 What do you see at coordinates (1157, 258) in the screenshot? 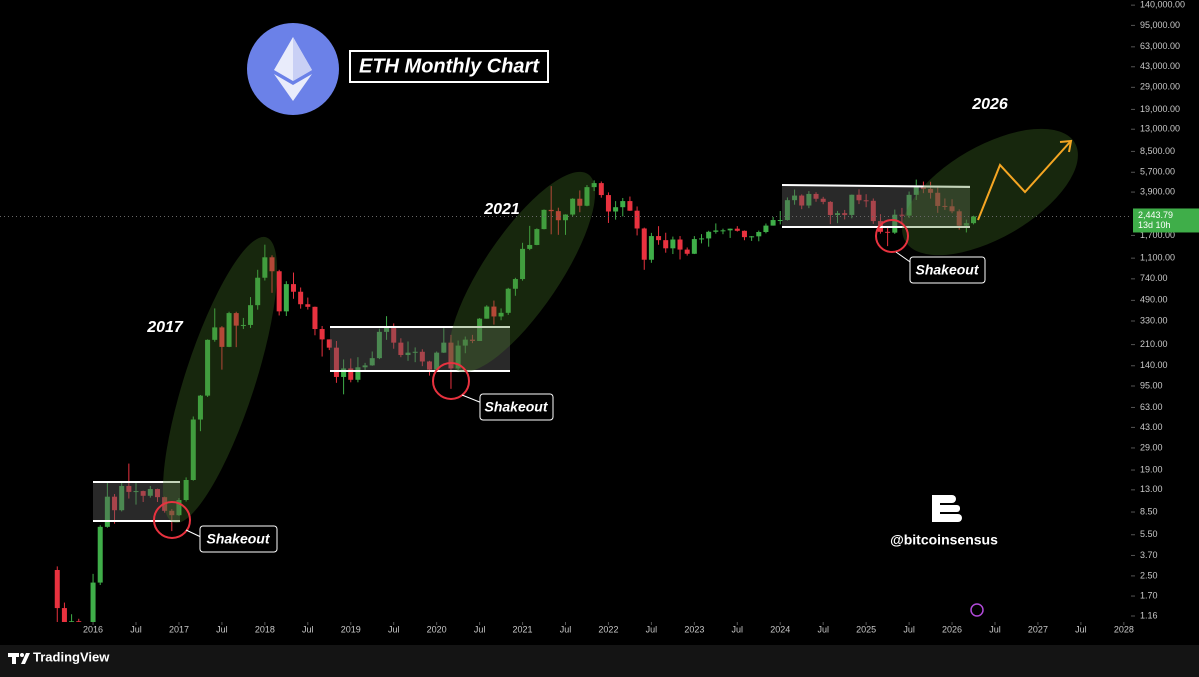
I see `y-tick-label: 1,100.00` at bounding box center [1157, 258].